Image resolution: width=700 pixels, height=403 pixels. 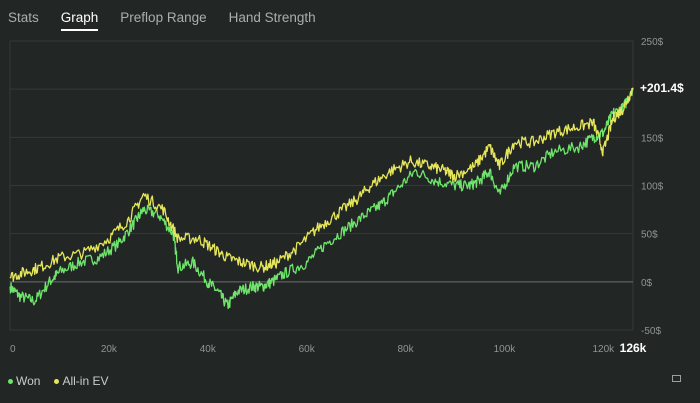 I want to click on x-tick-label: 40k, so click(x=208, y=349).